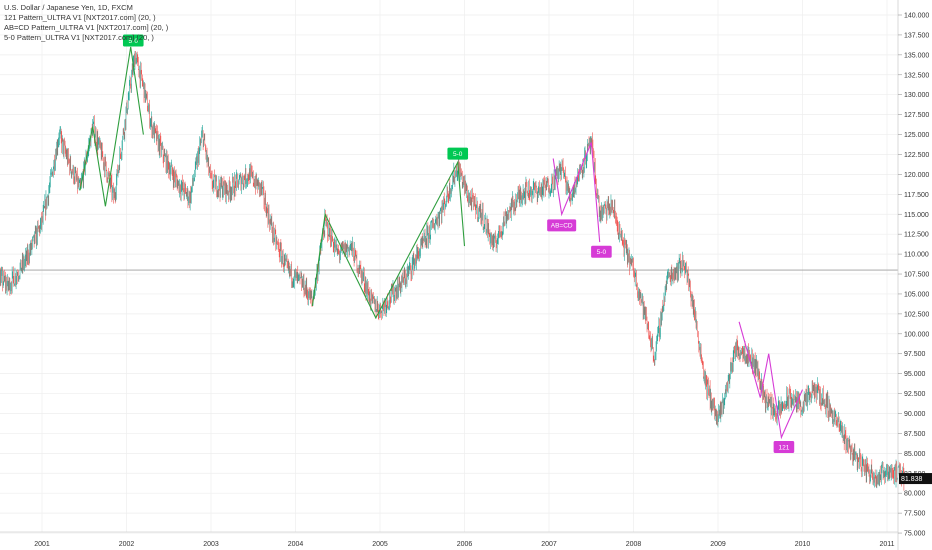  What do you see at coordinates (916, 155) in the screenshot?
I see `y-tick-label: 122.500` at bounding box center [916, 155].